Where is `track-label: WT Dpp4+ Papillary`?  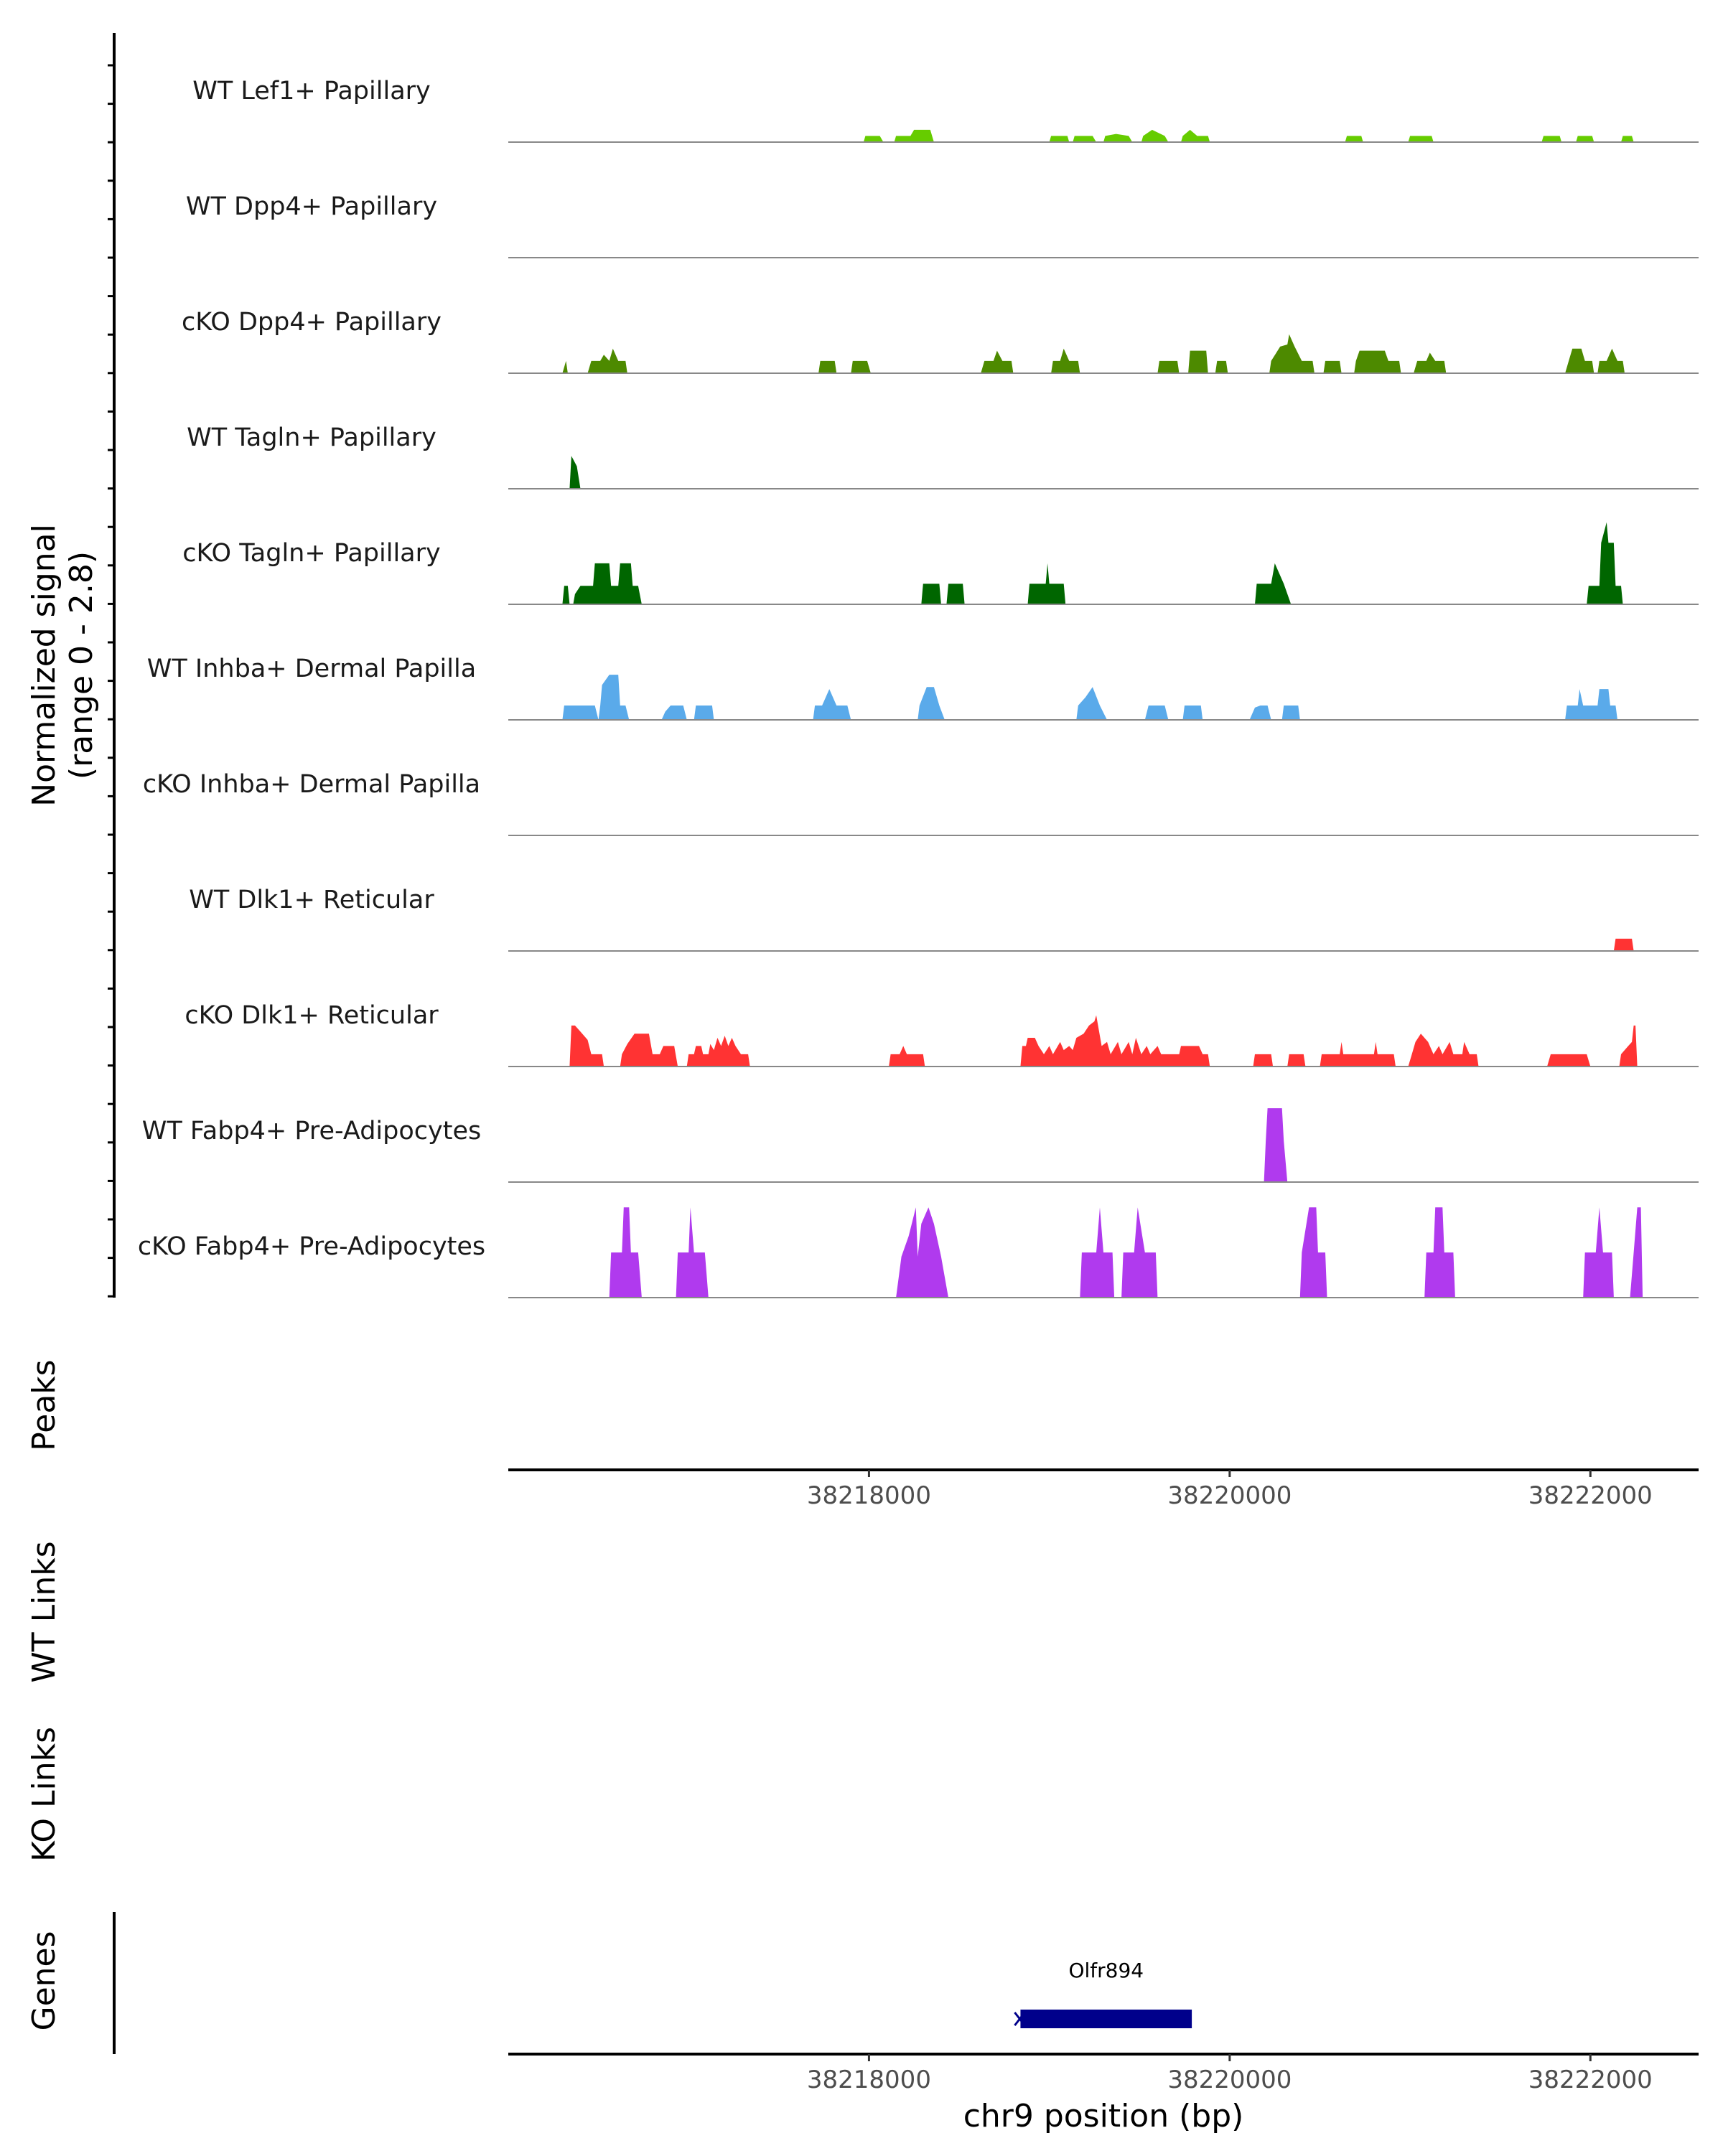
track-label: WT Dpp4+ Papillary is located at coordinates (311, 206).